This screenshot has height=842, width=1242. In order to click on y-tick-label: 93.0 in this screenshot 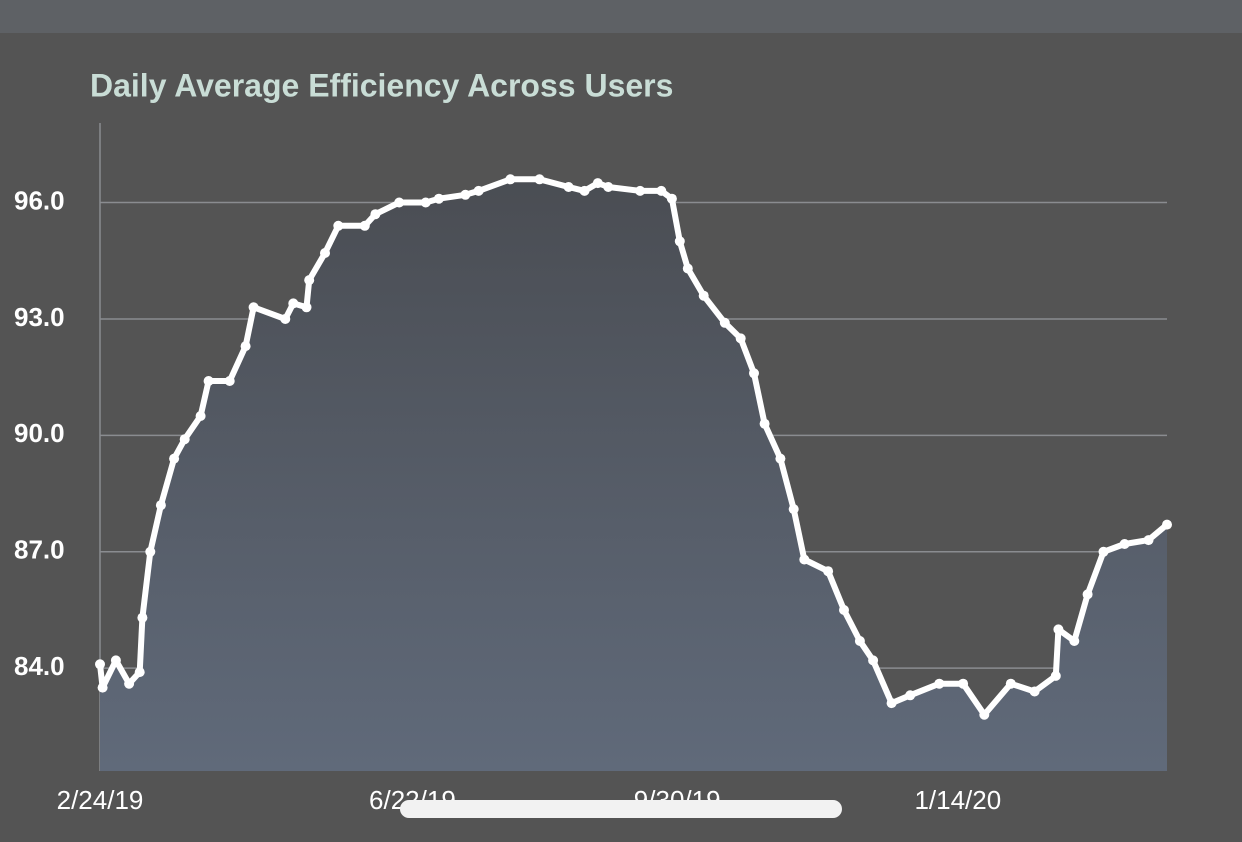, I will do `click(39, 317)`.